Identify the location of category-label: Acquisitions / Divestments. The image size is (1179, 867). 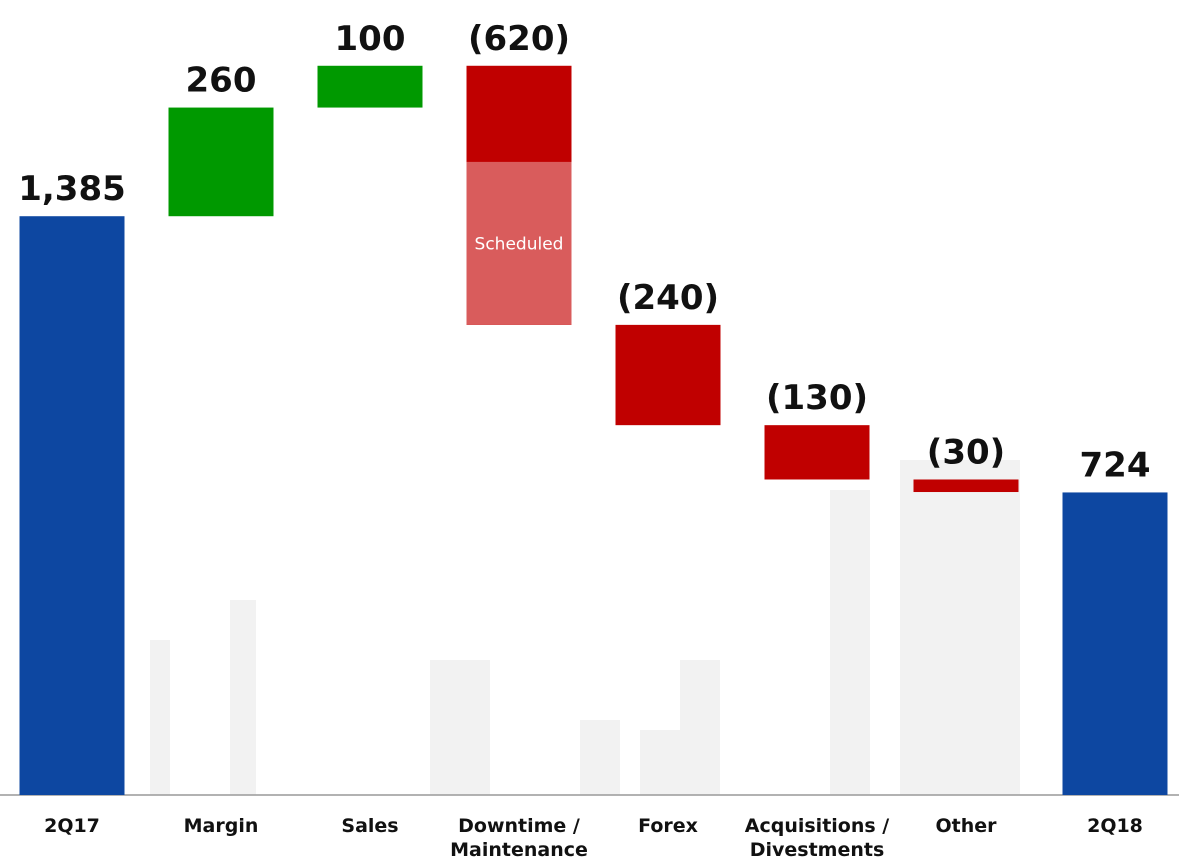
(817, 838).